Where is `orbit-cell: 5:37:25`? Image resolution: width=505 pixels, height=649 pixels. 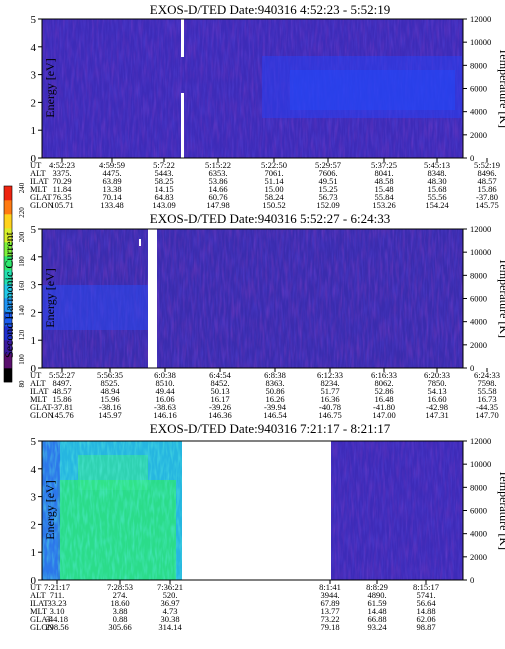 orbit-cell: 5:37:25 is located at coordinates (384, 165).